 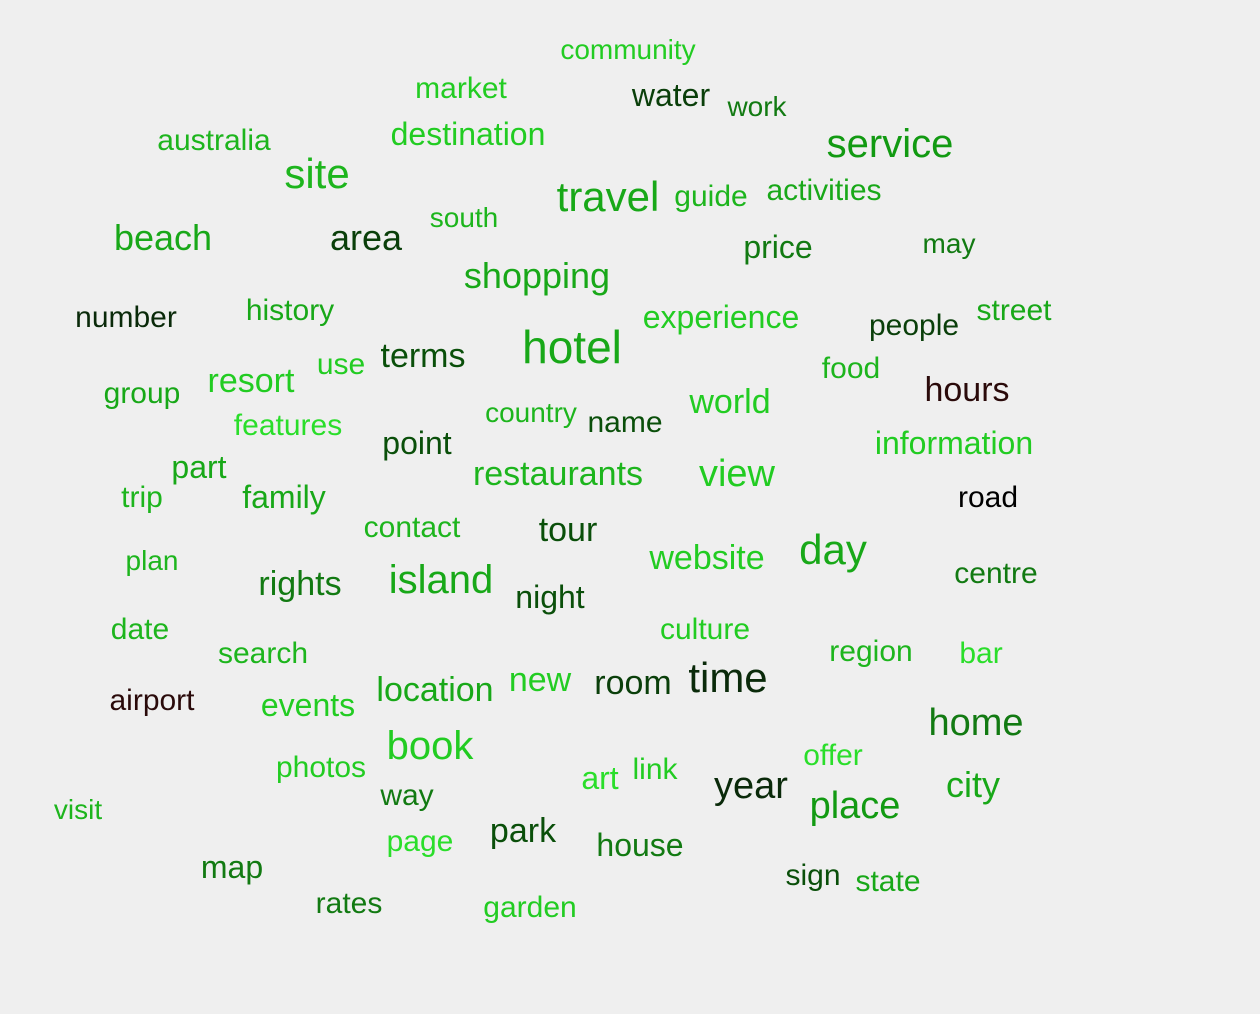 I want to click on word-activities: activities, so click(x=824, y=190).